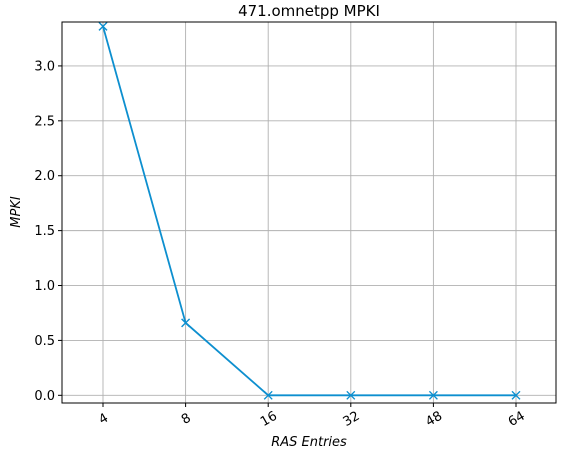 This screenshot has width=567, height=460. I want to click on x-tick-label: 16, so click(269, 419).